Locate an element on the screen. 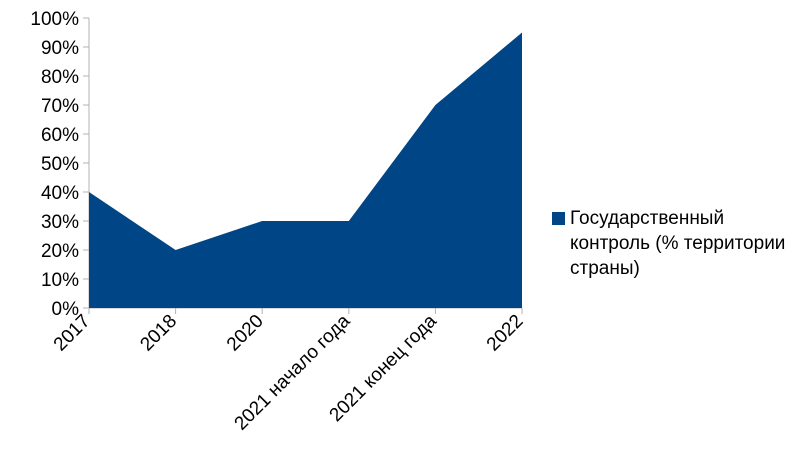 This screenshot has width=803, height=466. y-tick-label: 30% is located at coordinates (60, 222).